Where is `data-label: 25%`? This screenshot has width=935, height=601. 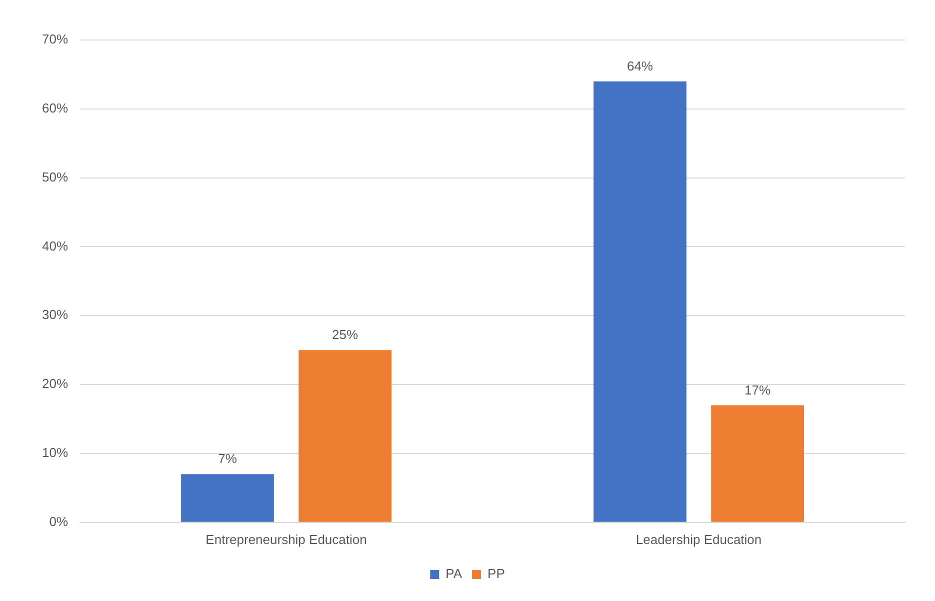 data-label: 25% is located at coordinates (345, 334).